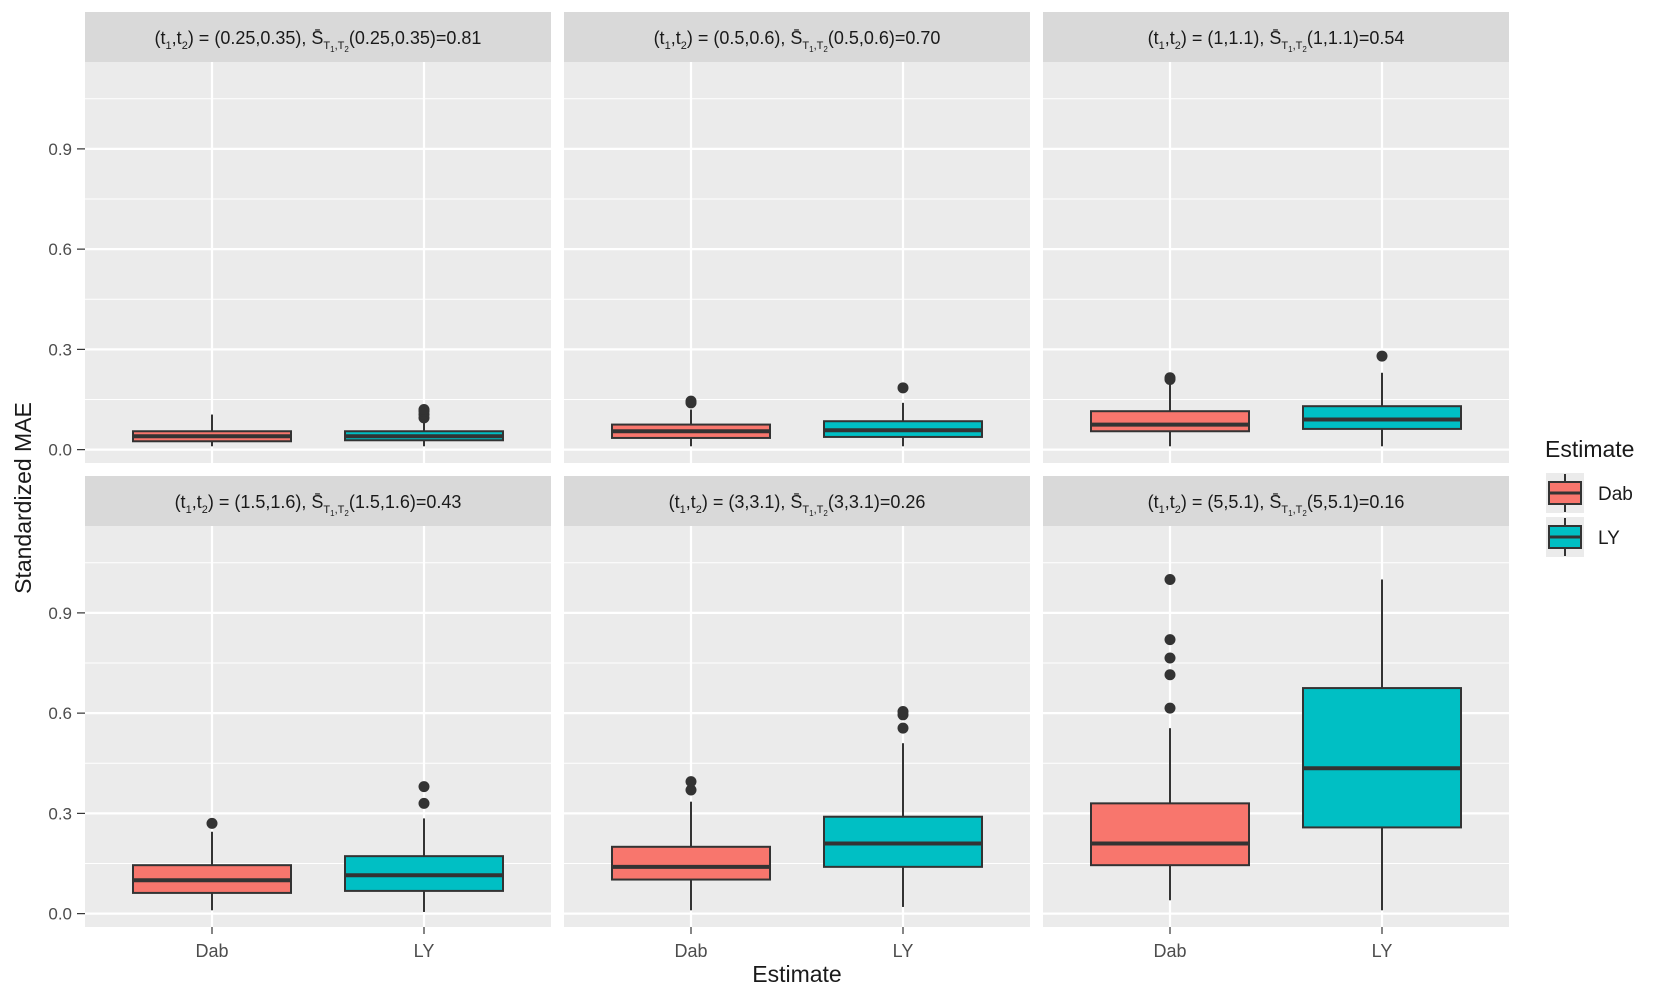 Image resolution: width=1661 pixels, height=1002 pixels. I want to click on legend-title: Estimate, so click(1589, 449).